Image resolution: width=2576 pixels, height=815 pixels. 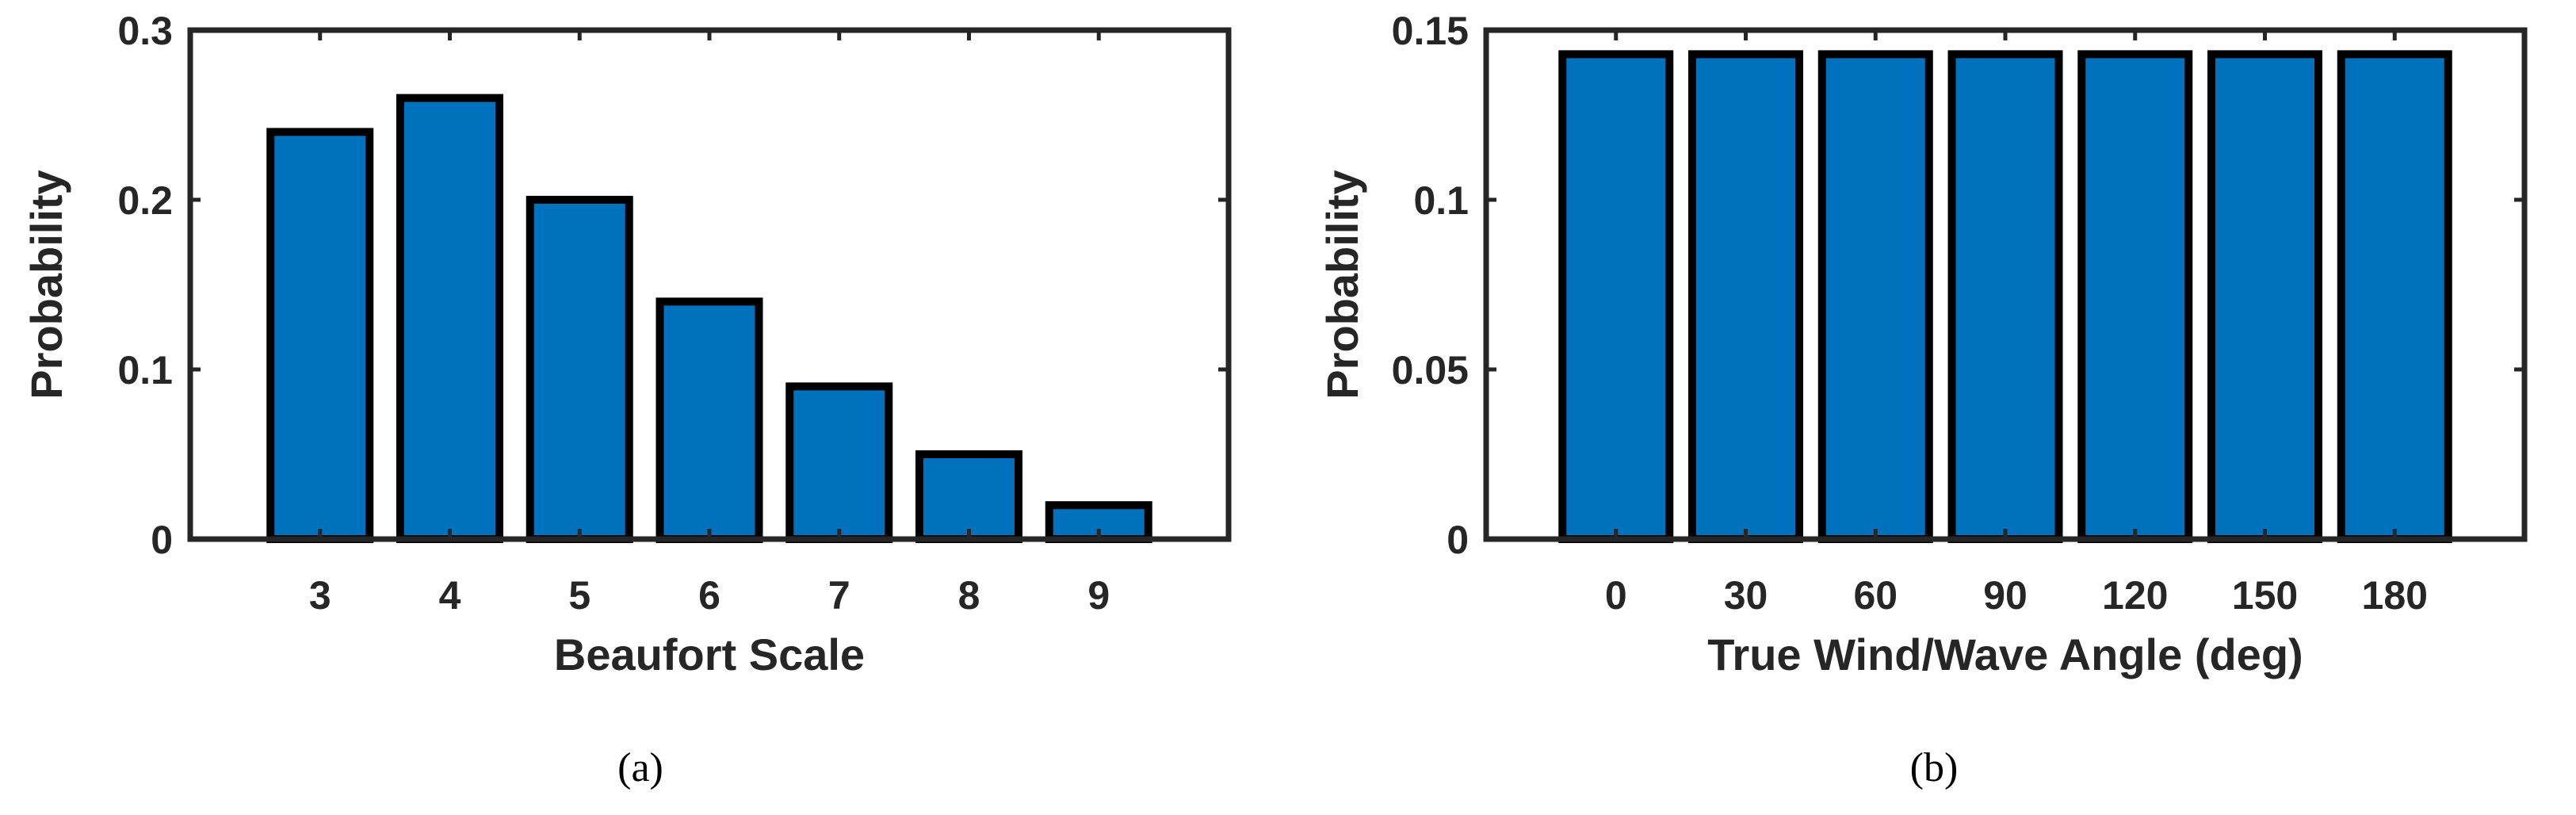 I want to click on x-tick-label-a-0: 3, so click(x=320, y=595).